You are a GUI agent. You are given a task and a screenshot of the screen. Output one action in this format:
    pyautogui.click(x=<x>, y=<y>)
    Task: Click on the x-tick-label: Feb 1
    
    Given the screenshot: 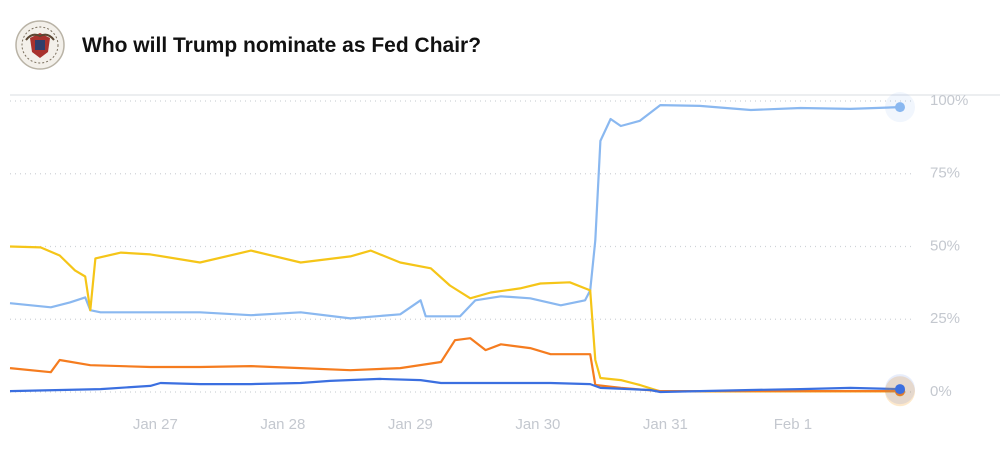 What is the action you would take?
    pyautogui.click(x=793, y=424)
    